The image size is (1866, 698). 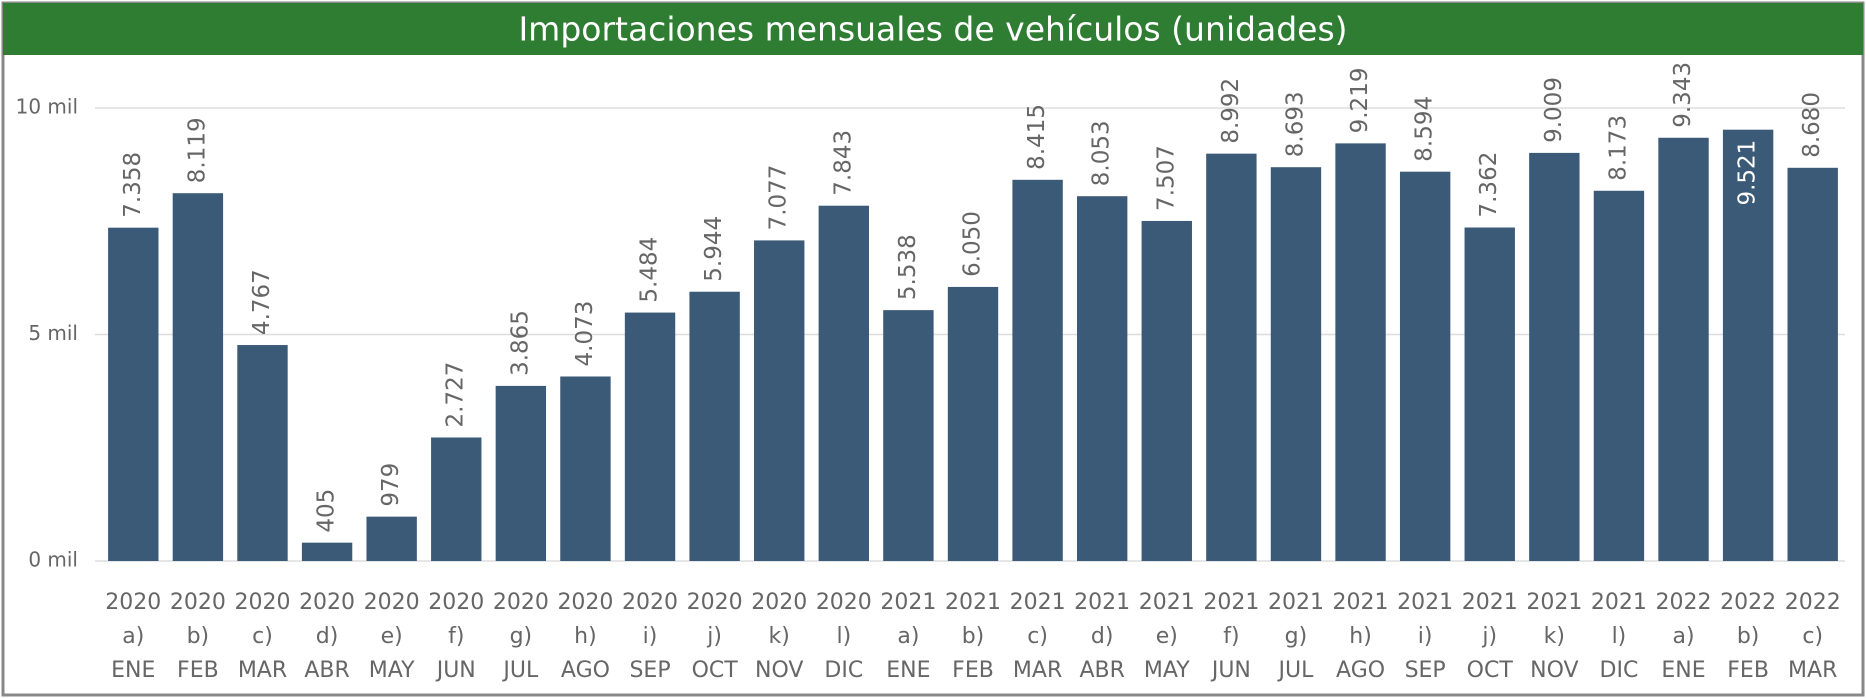 What do you see at coordinates (1360, 670) in the screenshot?
I see `x-tick-label: AGO` at bounding box center [1360, 670].